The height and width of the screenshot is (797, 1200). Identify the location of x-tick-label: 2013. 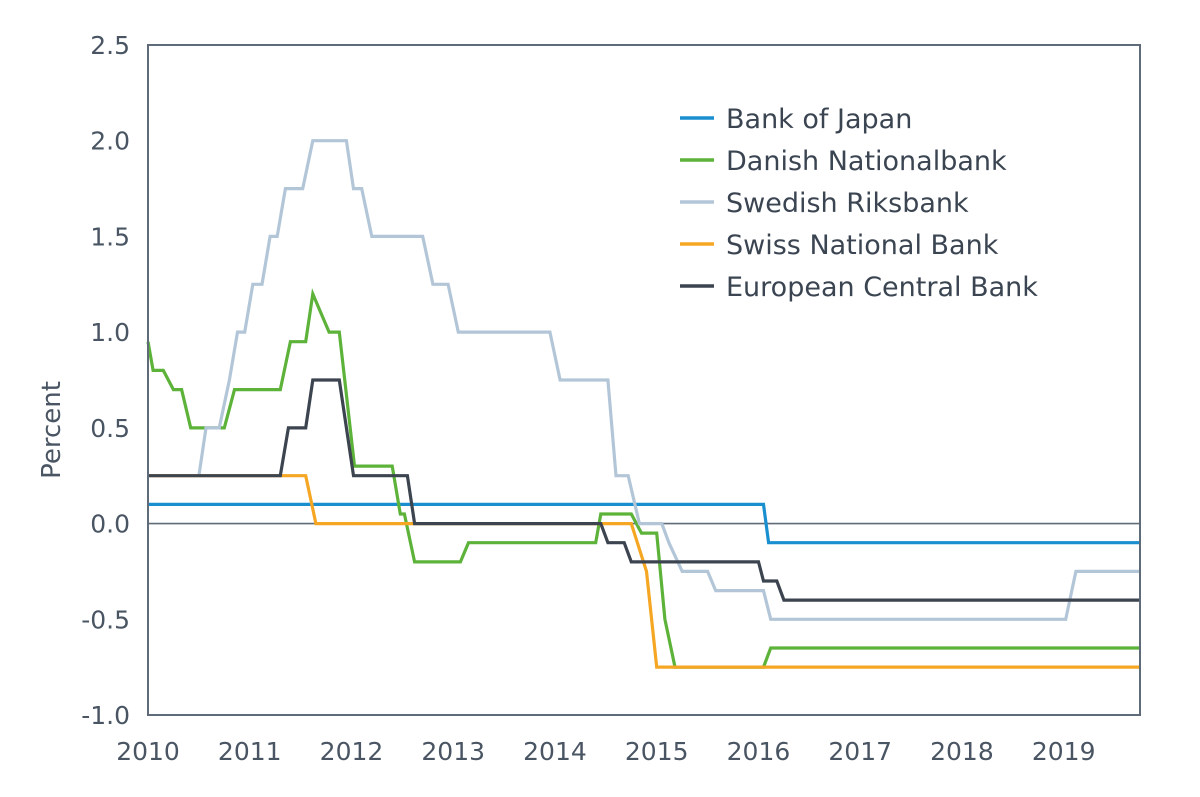
(453, 751).